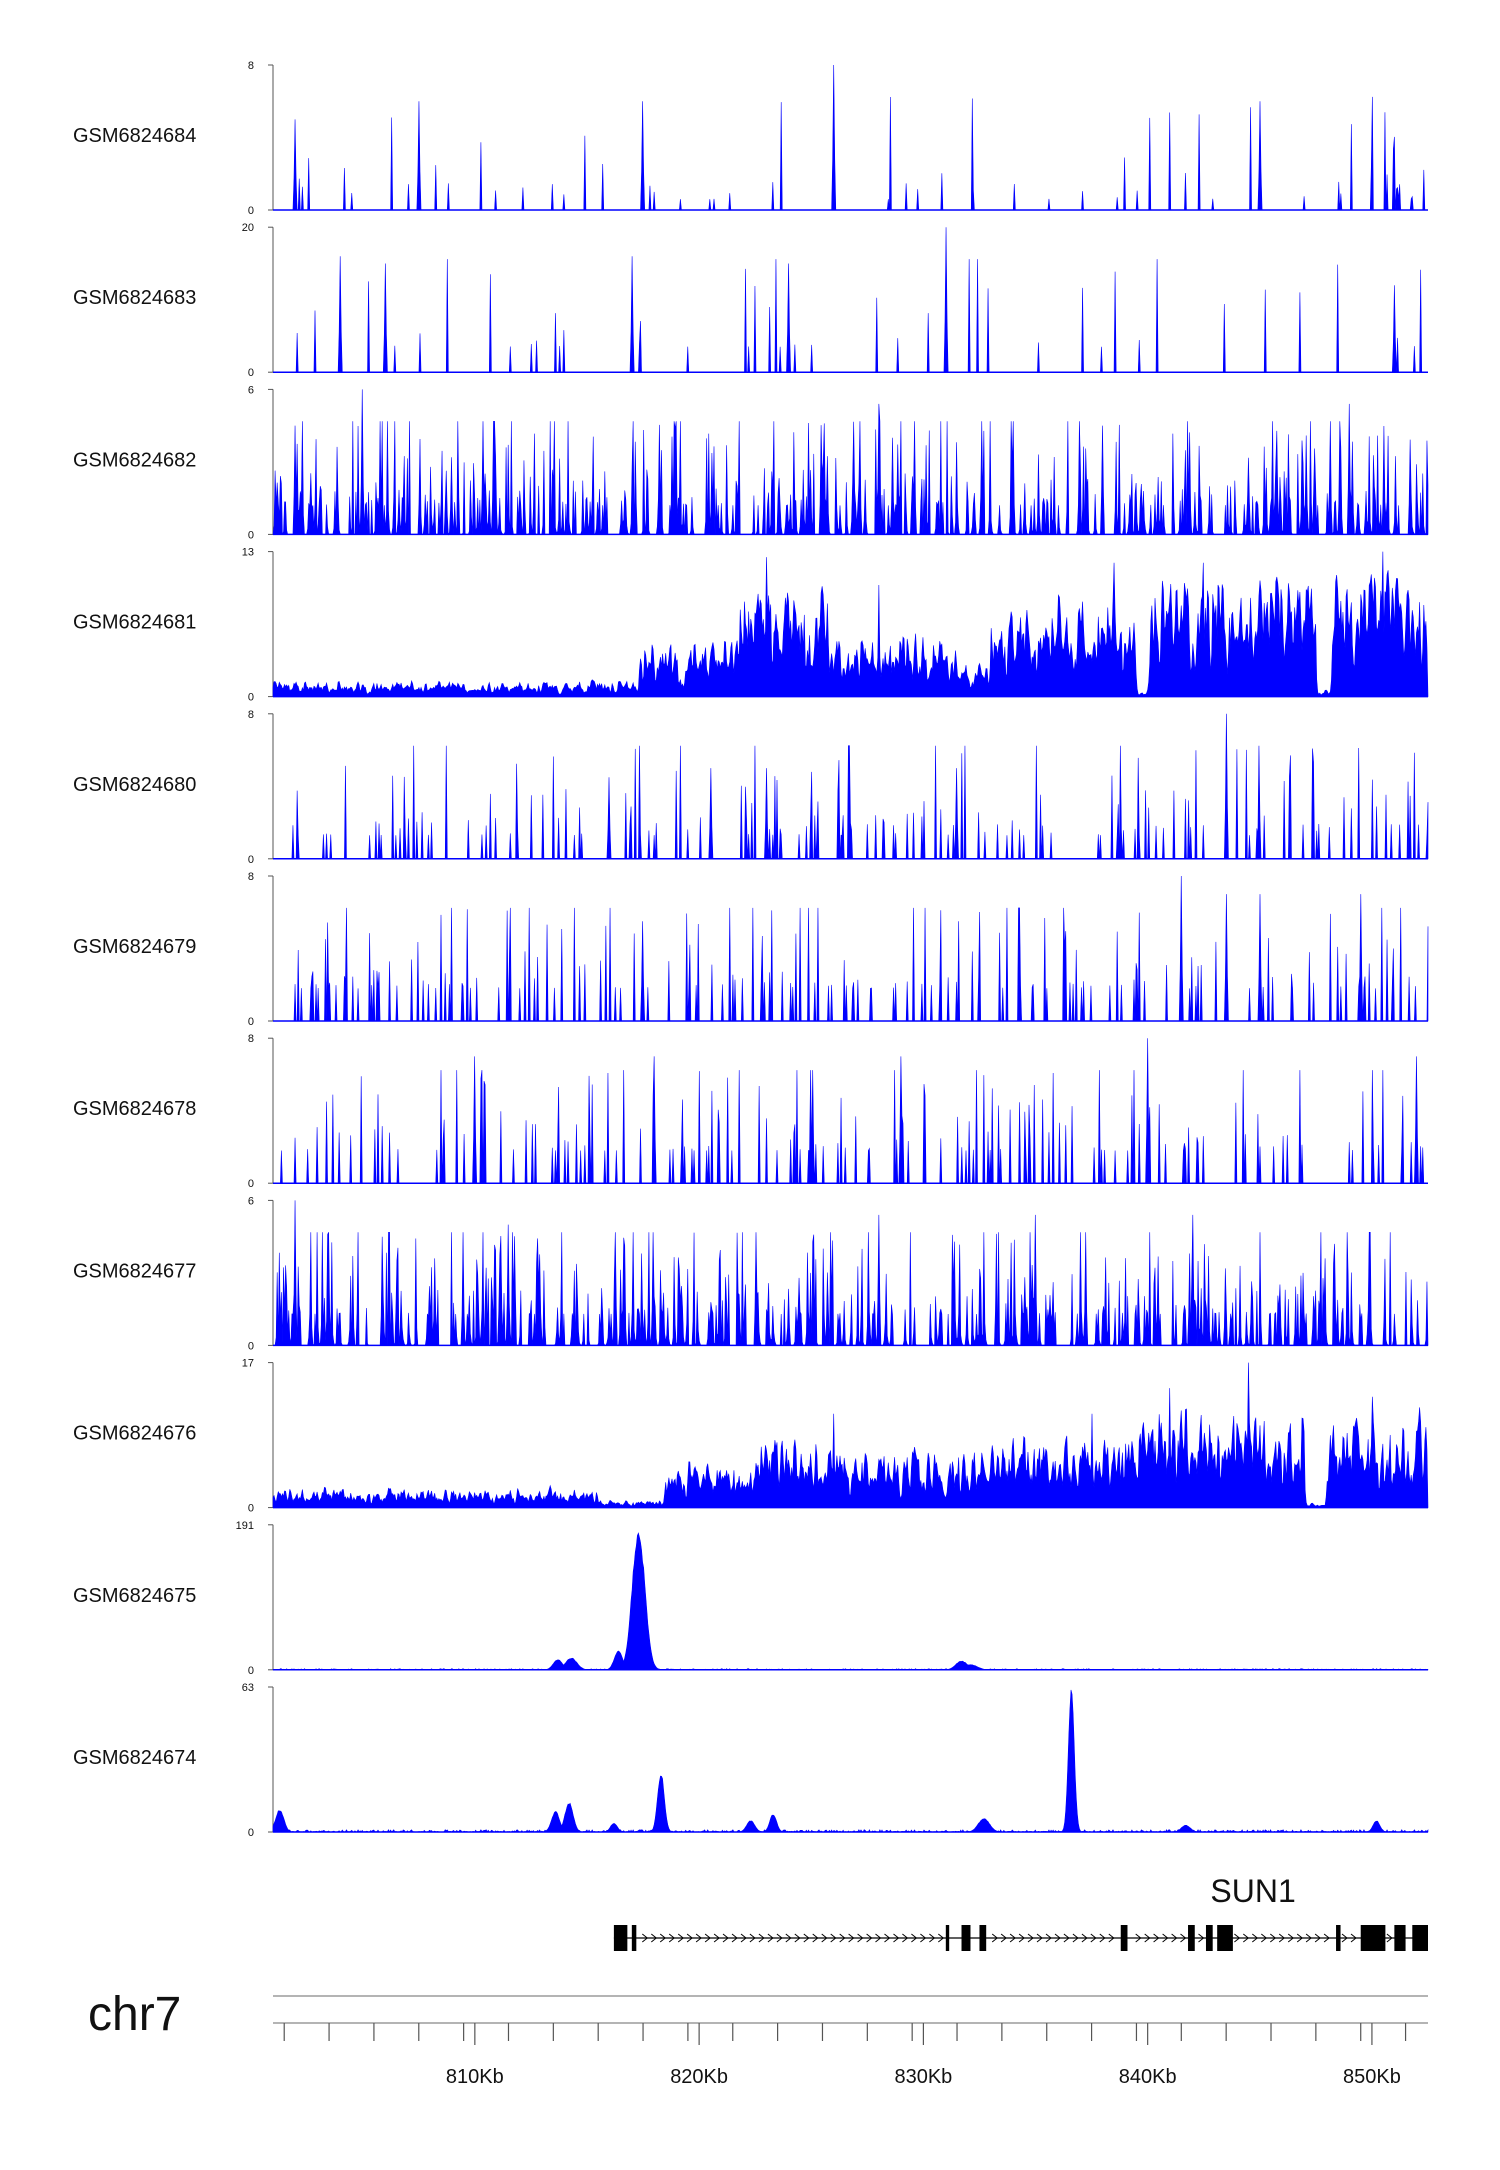  What do you see at coordinates (751, 1436) in the screenshot?
I see `track-GSM6824676: GSM6824676 17 0` at bounding box center [751, 1436].